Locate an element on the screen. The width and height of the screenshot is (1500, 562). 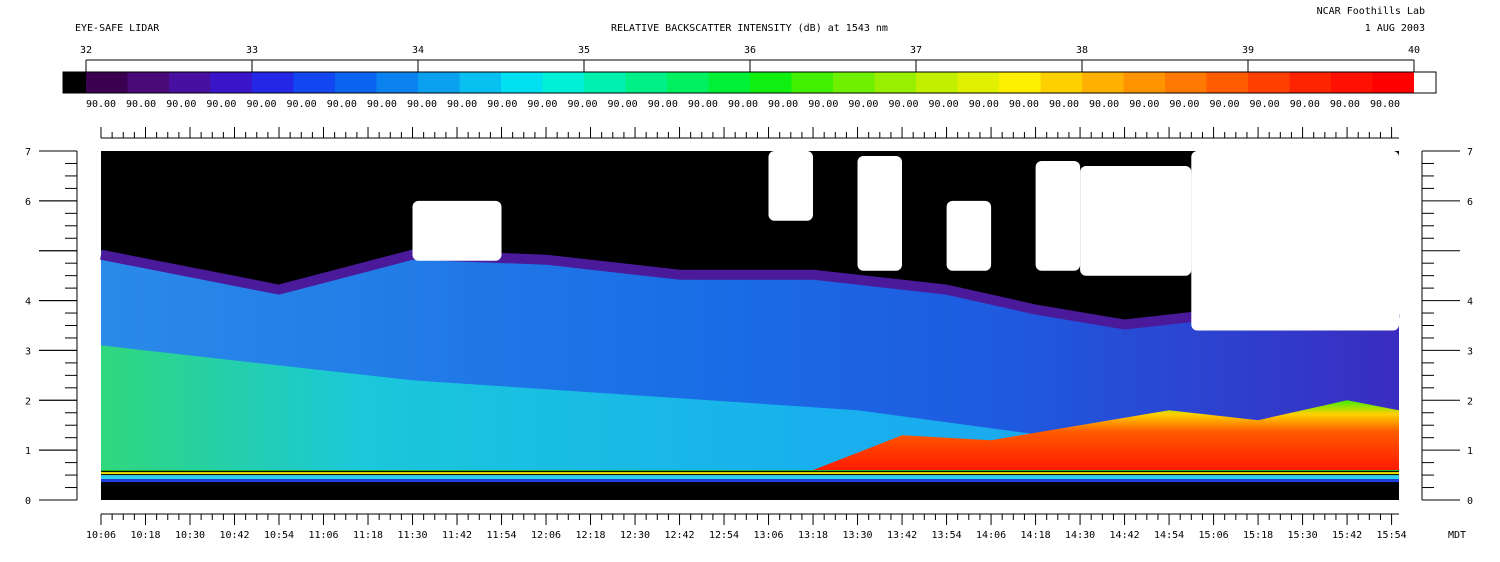
left-axis-label: 0 is located at coordinates (28, 501).